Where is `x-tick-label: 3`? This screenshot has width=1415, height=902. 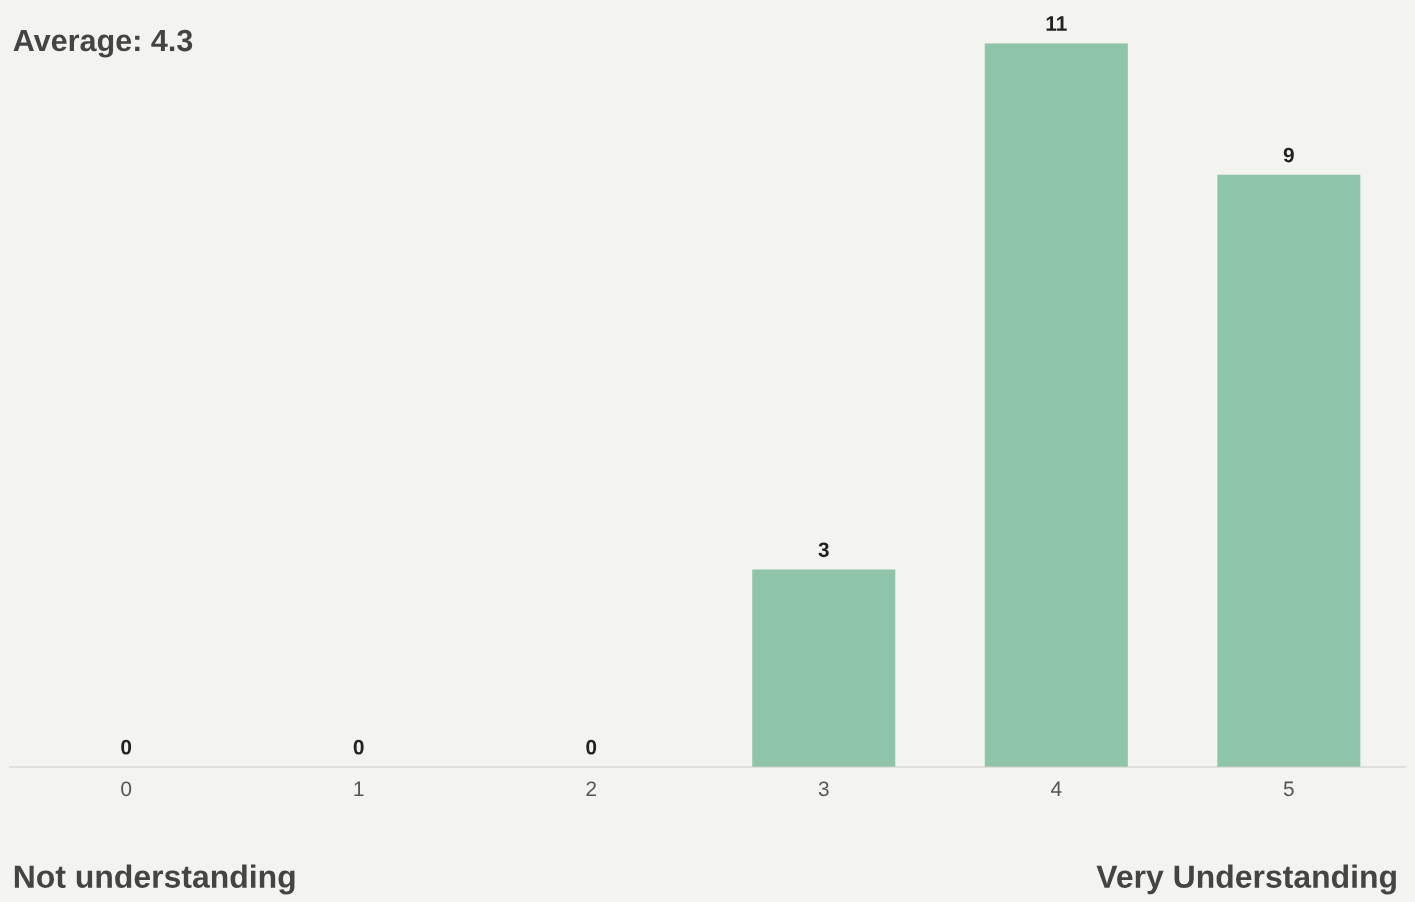 x-tick-label: 3 is located at coordinates (823, 789).